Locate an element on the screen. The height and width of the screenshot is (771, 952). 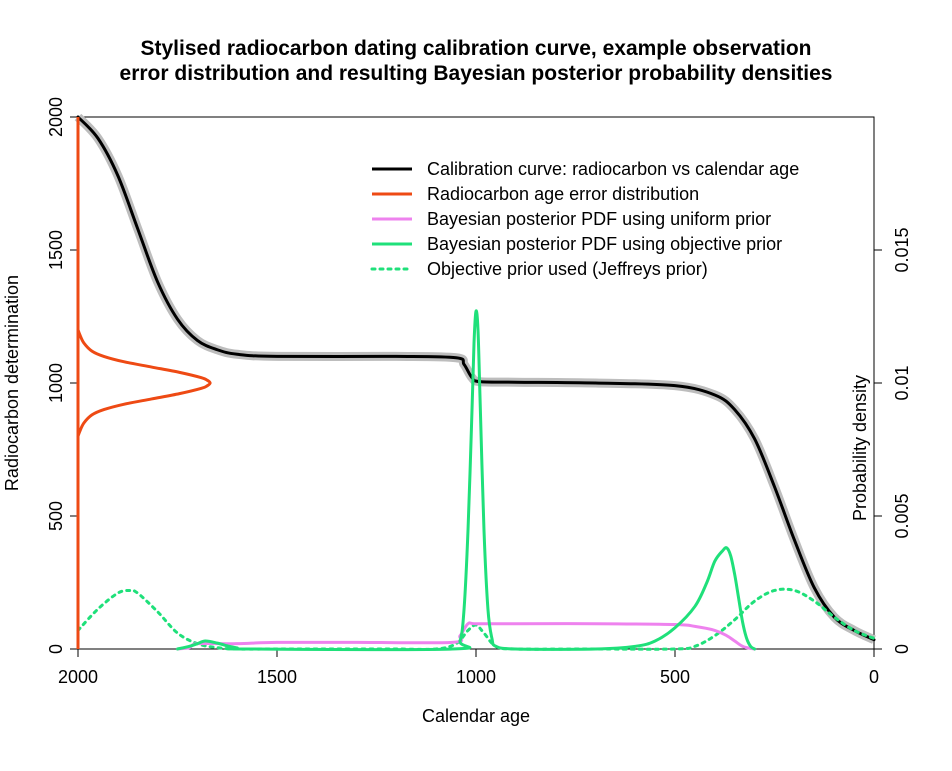
x-axis-label: Calendar age is located at coordinates (476, 716).